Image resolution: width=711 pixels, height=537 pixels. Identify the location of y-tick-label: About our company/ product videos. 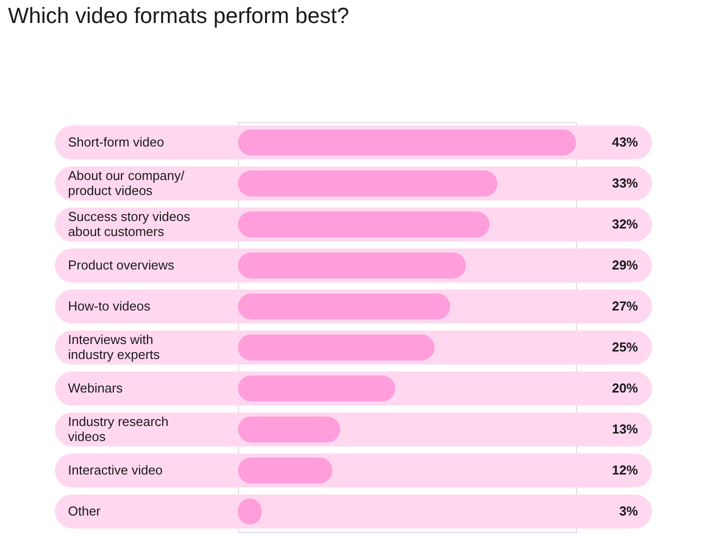
(126, 183).